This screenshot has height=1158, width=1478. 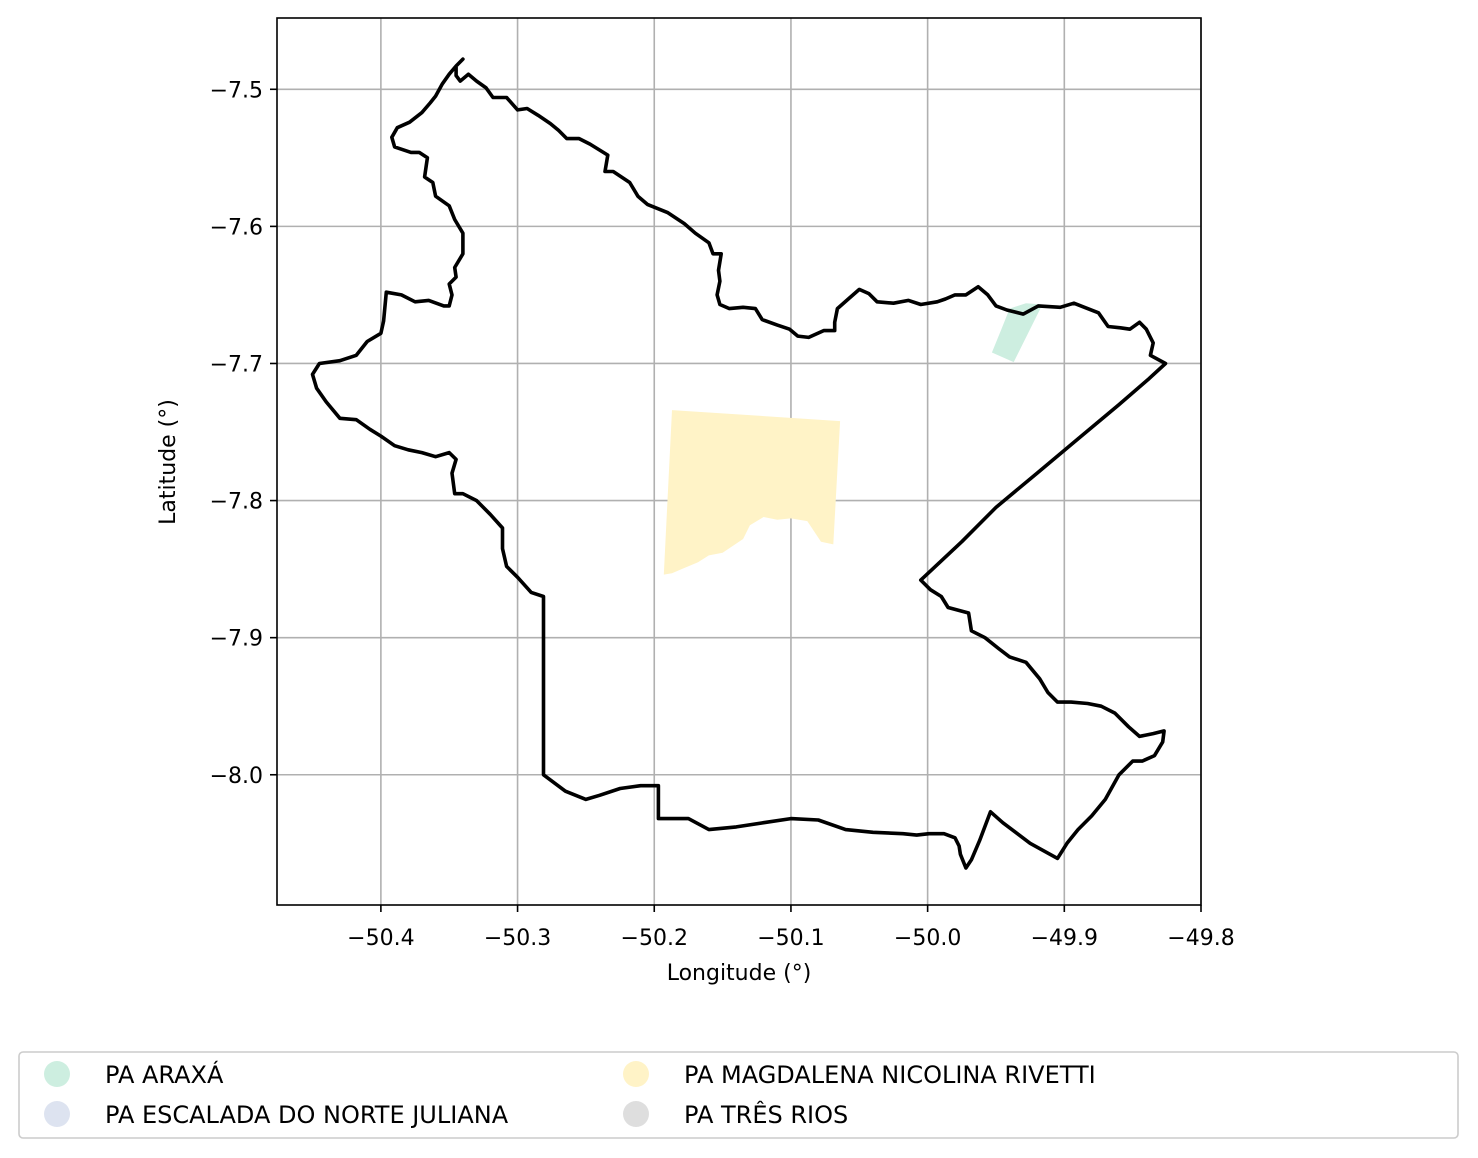 What do you see at coordinates (236, 502) in the screenshot?
I see `y-tick-label: −7.8` at bounding box center [236, 502].